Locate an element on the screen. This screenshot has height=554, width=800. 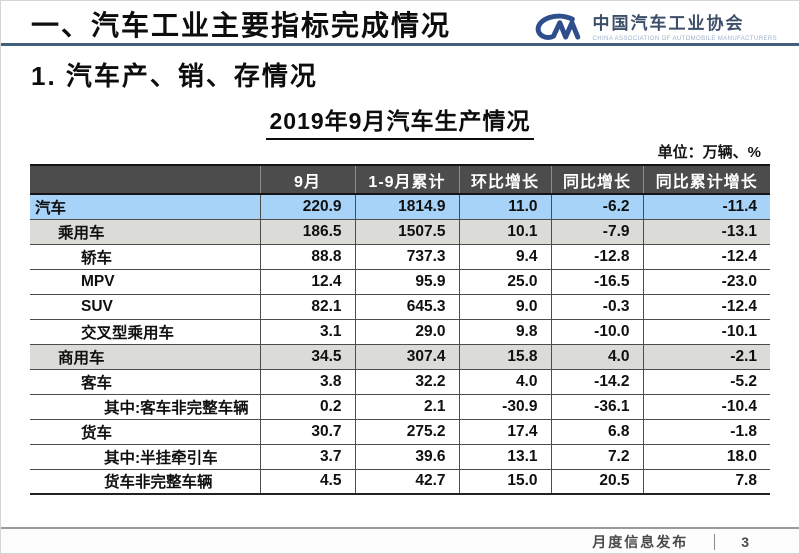
table-header-row: 9月 1-9月累计 环比增长 同比增长 同比累计增长 is located at coordinates (400, 179).